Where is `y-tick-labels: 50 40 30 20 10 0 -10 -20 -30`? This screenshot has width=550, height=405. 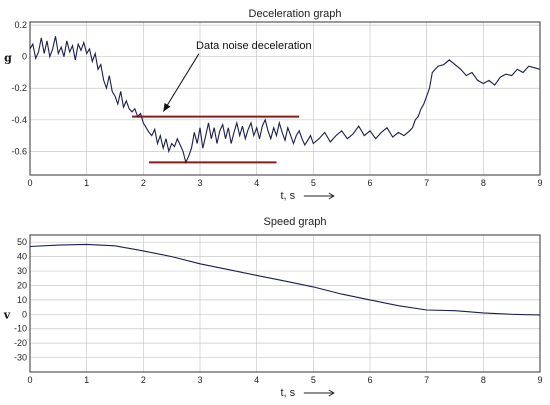
y-tick-labels: 50 40 30 20 10 0 -10 -20 -30 is located at coordinates (20, 299).